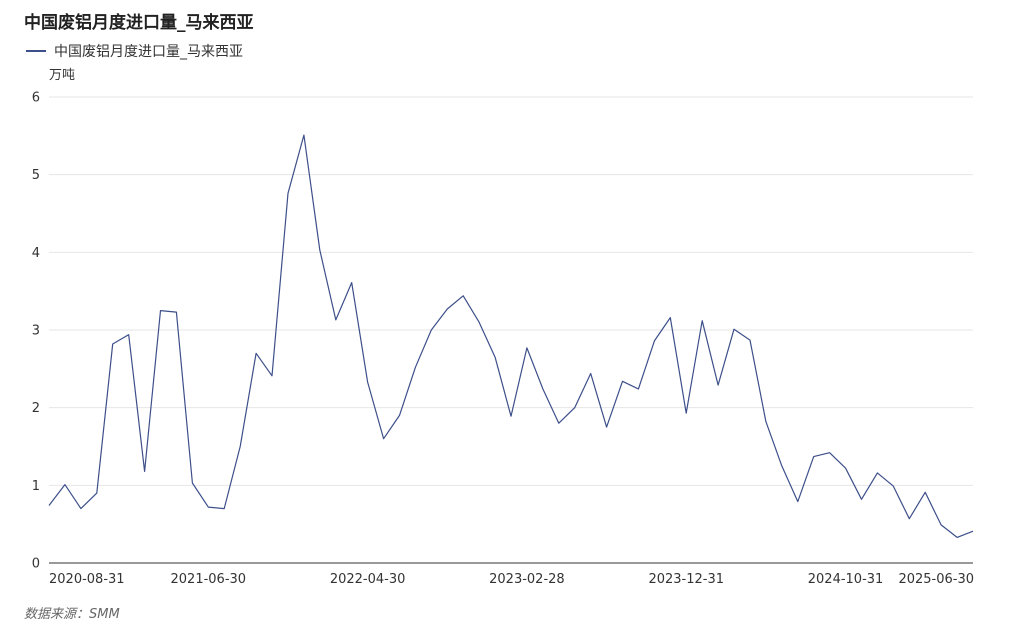 The height and width of the screenshot is (626, 1024). What do you see at coordinates (148, 52) in the screenshot?
I see `legend-label: 中国废铝月度进口量_马来西亚` at bounding box center [148, 52].